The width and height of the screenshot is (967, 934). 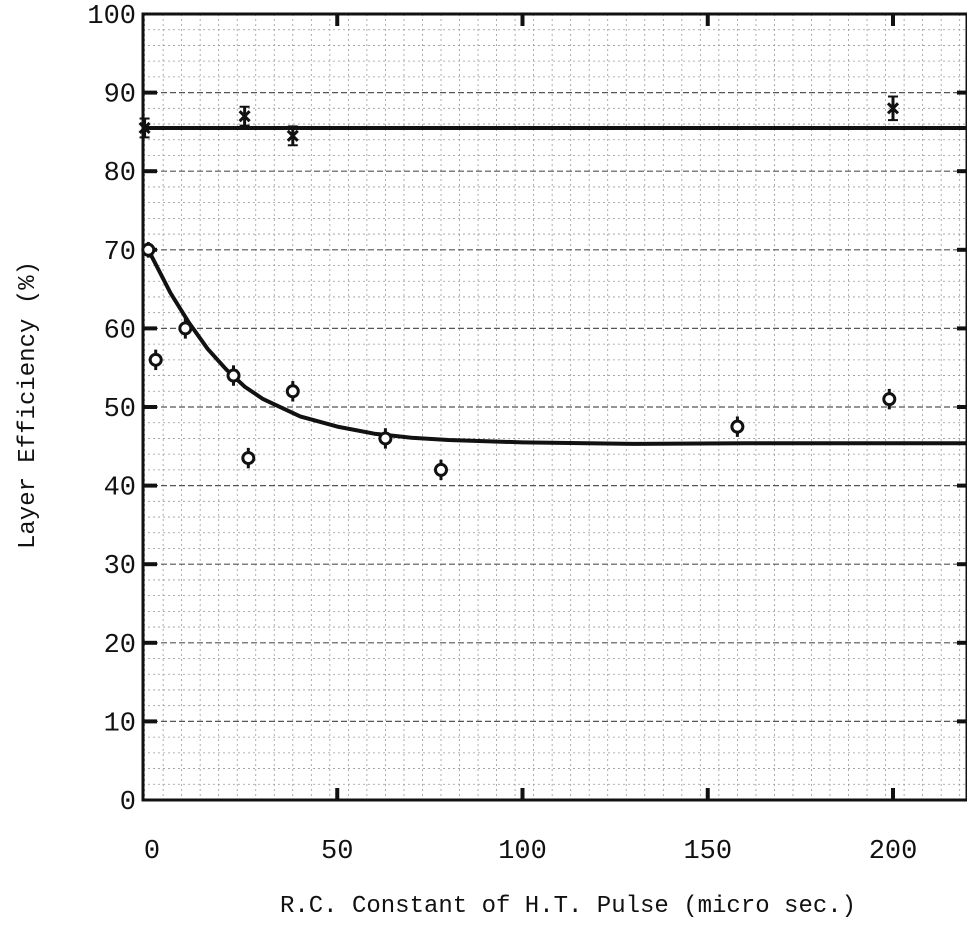 I want to click on x-tick-label: 150, so click(x=707, y=852).